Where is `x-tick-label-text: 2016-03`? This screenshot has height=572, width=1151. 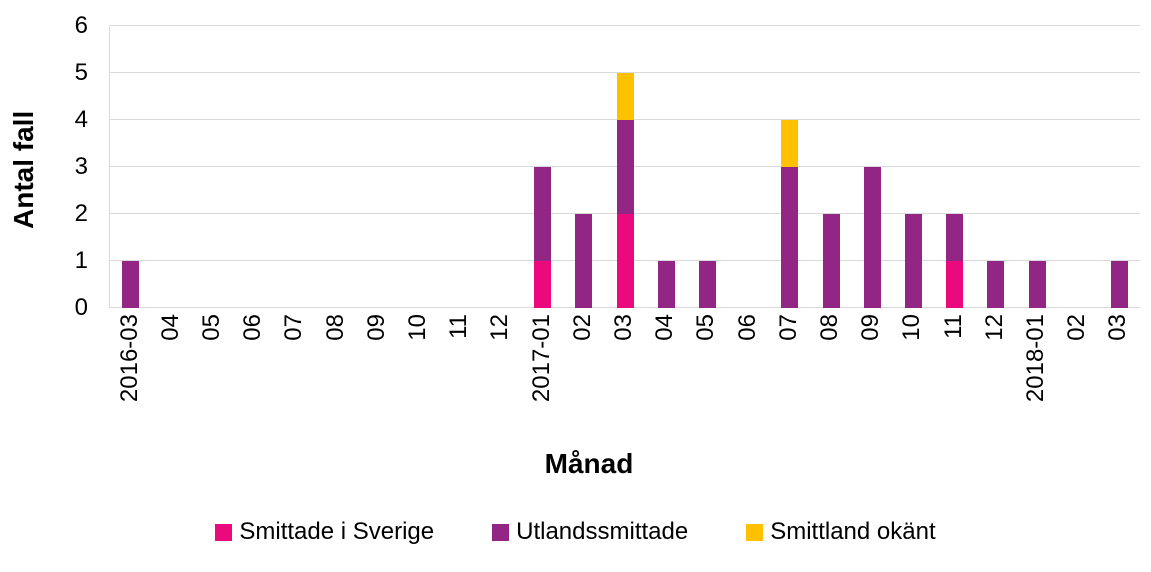 x-tick-label-text: 2016-03 is located at coordinates (129, 358).